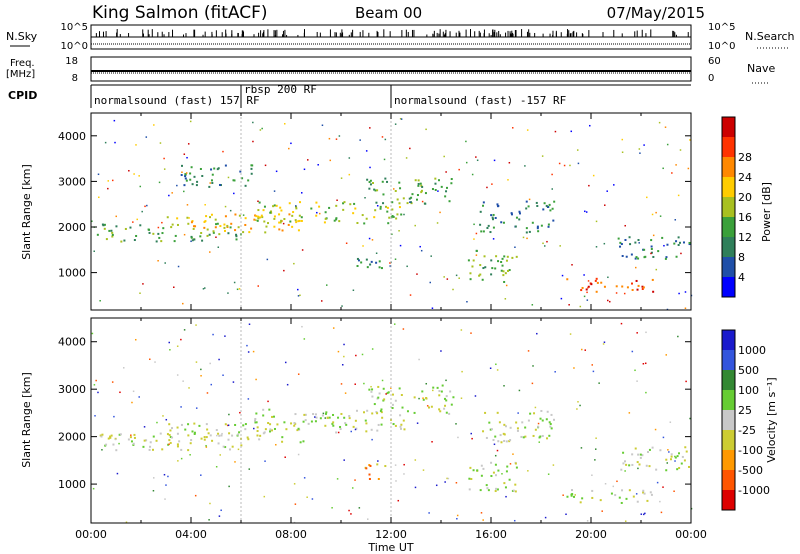 The image size is (800, 554). I want to click on colorbar-swatch, so click(728, 340).